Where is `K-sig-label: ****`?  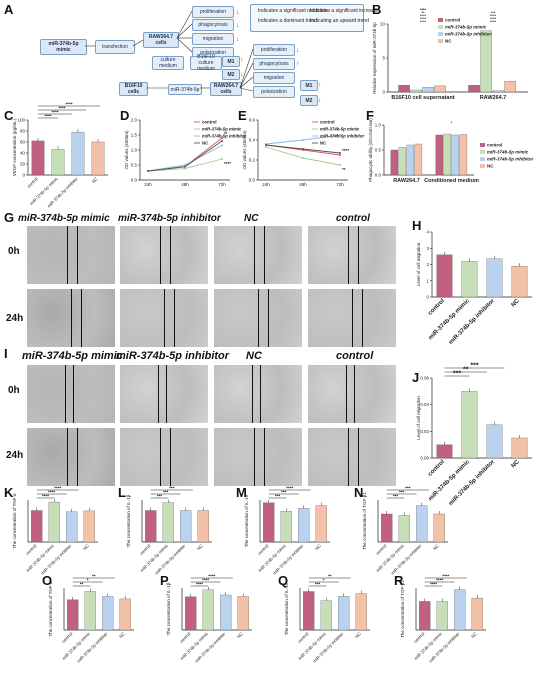 K-sig-label: **** is located at coordinates (45, 495).